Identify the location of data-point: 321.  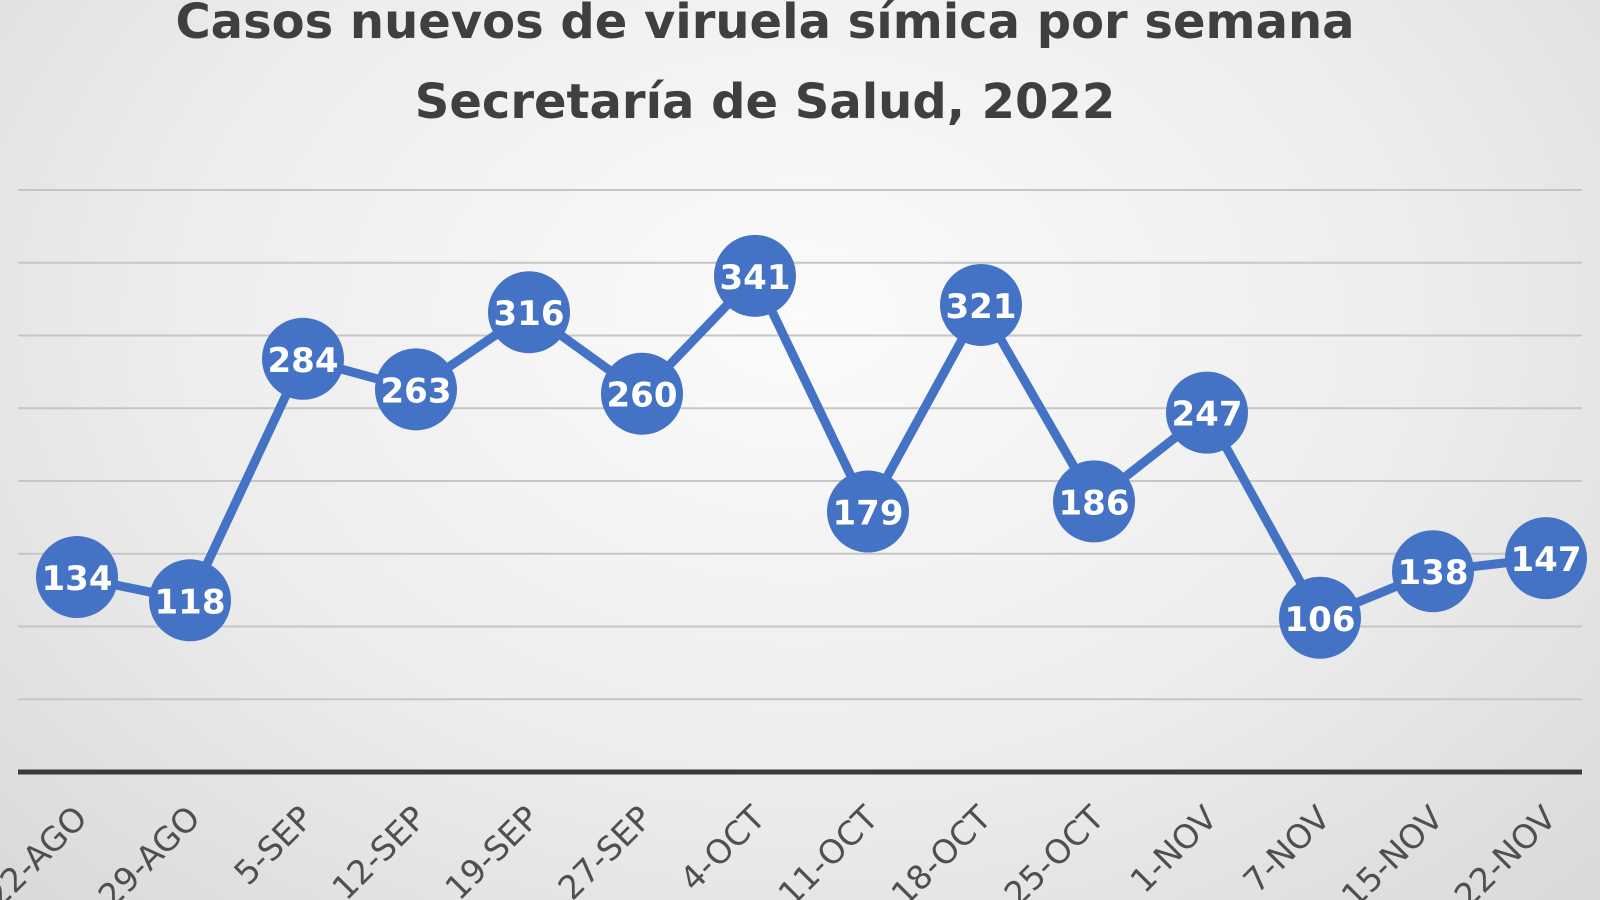
(981, 304).